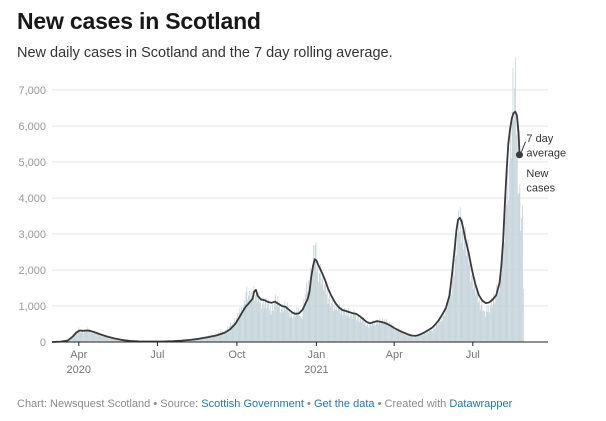 The image size is (606, 421). I want to click on datawrapper-link: Datawrapper, so click(481, 404).